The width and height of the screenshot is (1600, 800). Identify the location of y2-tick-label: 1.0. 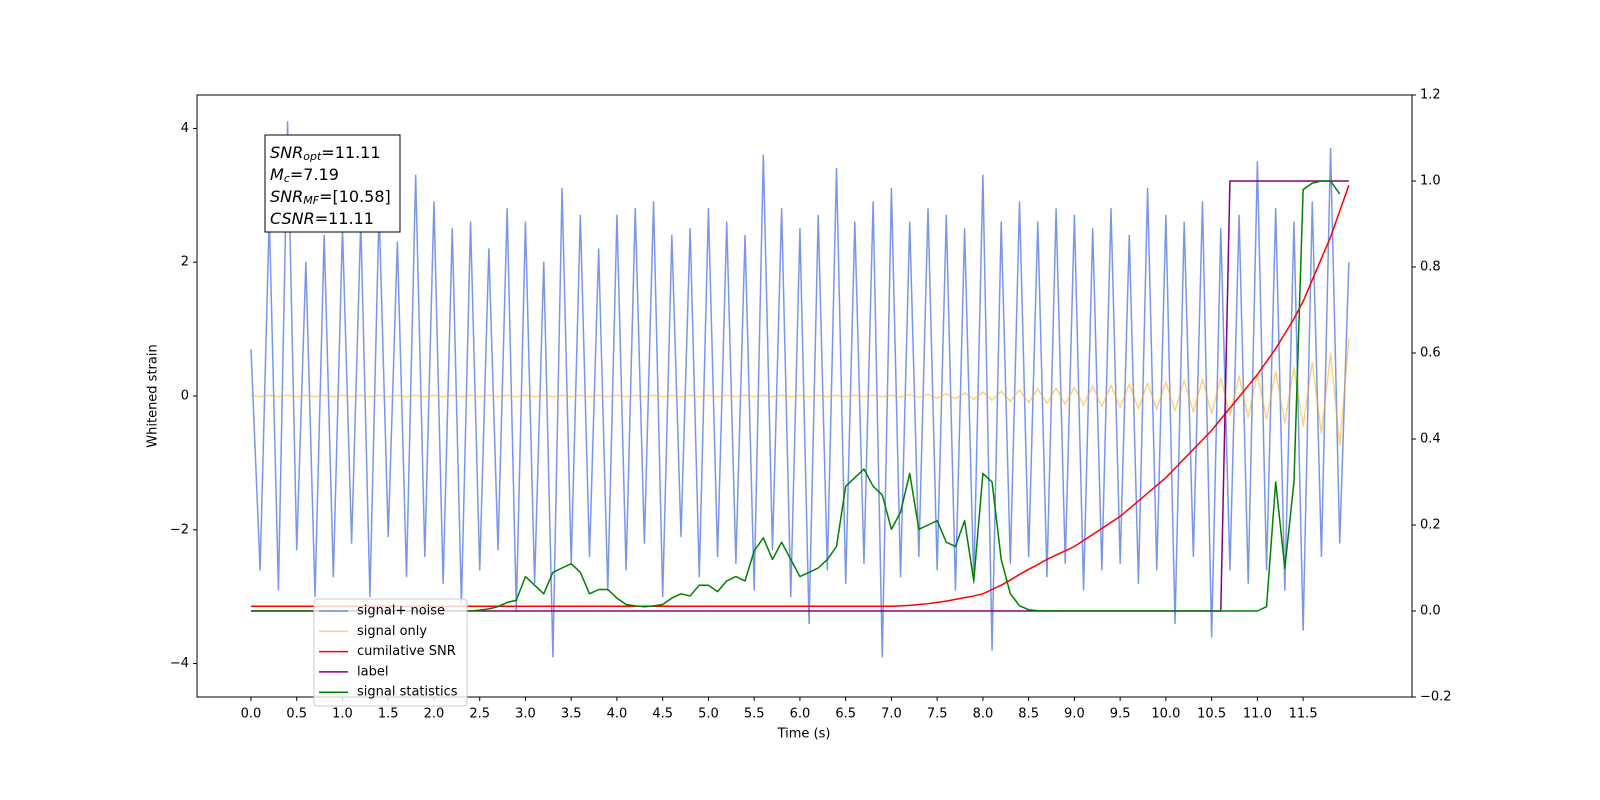
(1430, 181).